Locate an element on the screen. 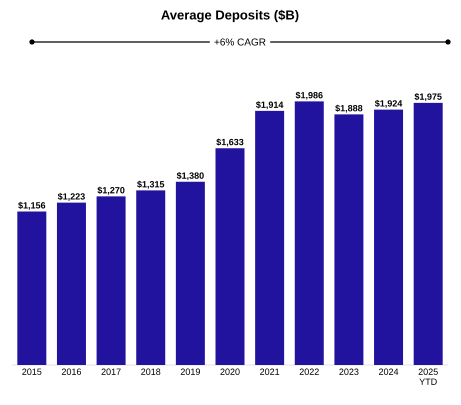  data-label: $1,315 is located at coordinates (150, 184).